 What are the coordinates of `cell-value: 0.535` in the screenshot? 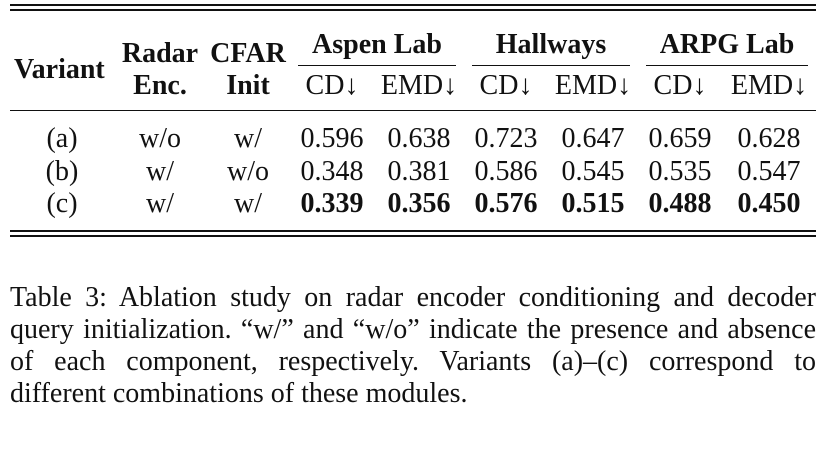 It's located at (680, 171).